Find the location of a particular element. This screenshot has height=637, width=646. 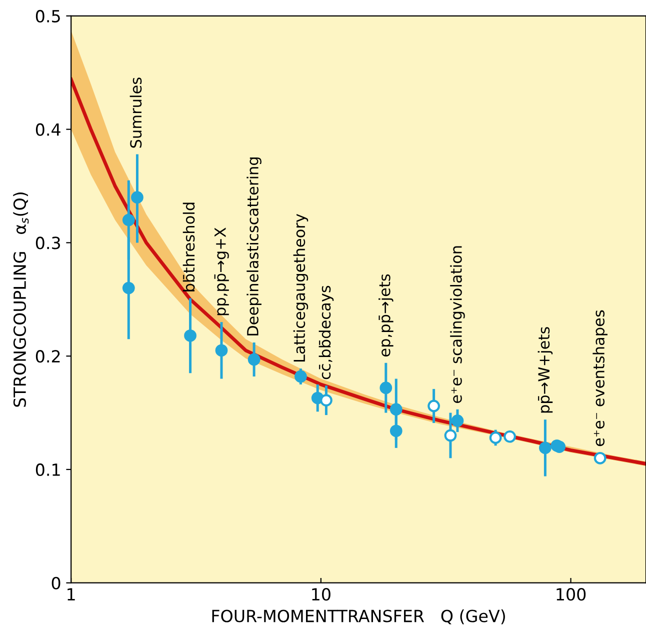

annotation: pp,pp̄→g+X is located at coordinates (221, 272).